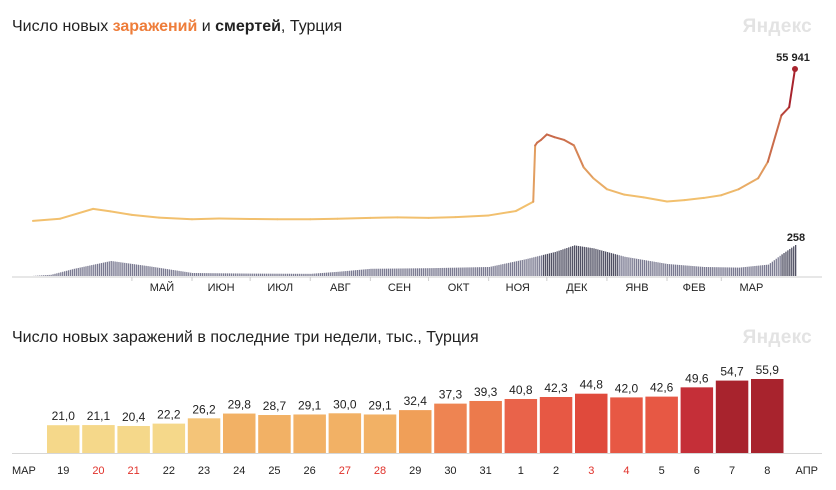 This screenshot has height=490, width=836. Describe the element at coordinates (795, 69) in the screenshot. I see `infections-last-point` at that location.